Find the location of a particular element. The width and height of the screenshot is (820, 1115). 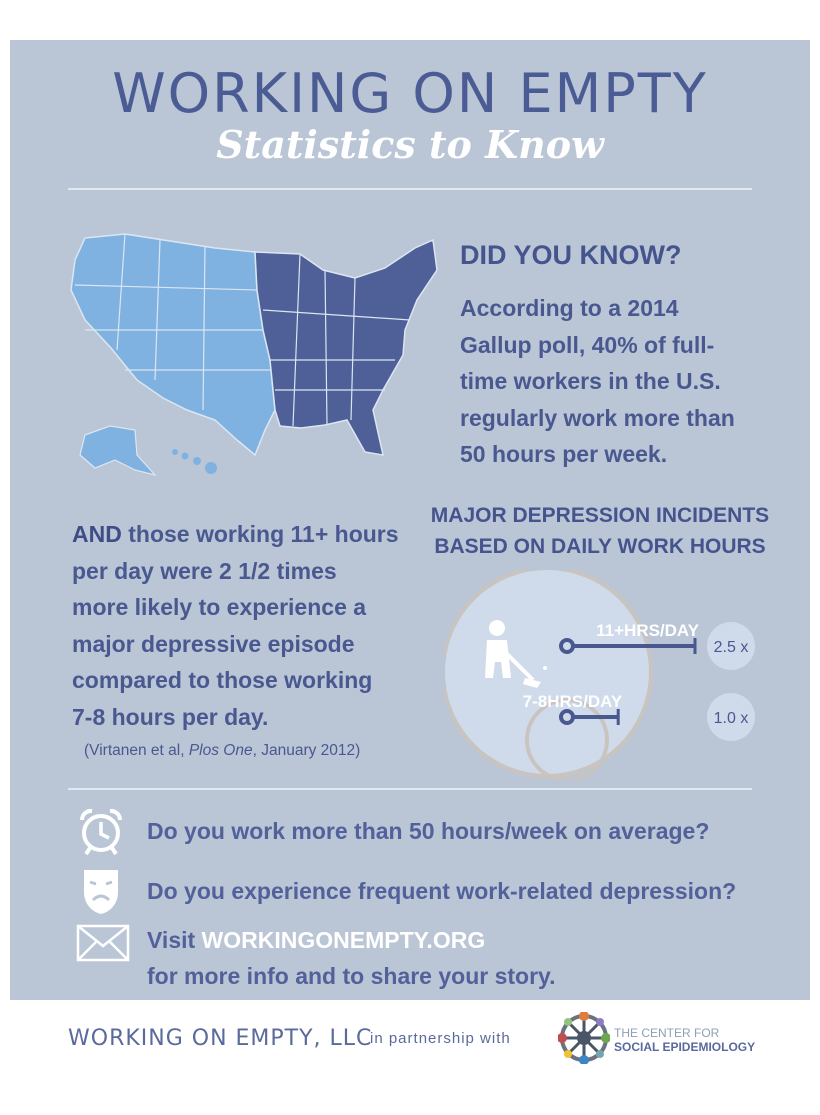

chart-category-label: 7-8HRS/DAY is located at coordinates (573, 701).